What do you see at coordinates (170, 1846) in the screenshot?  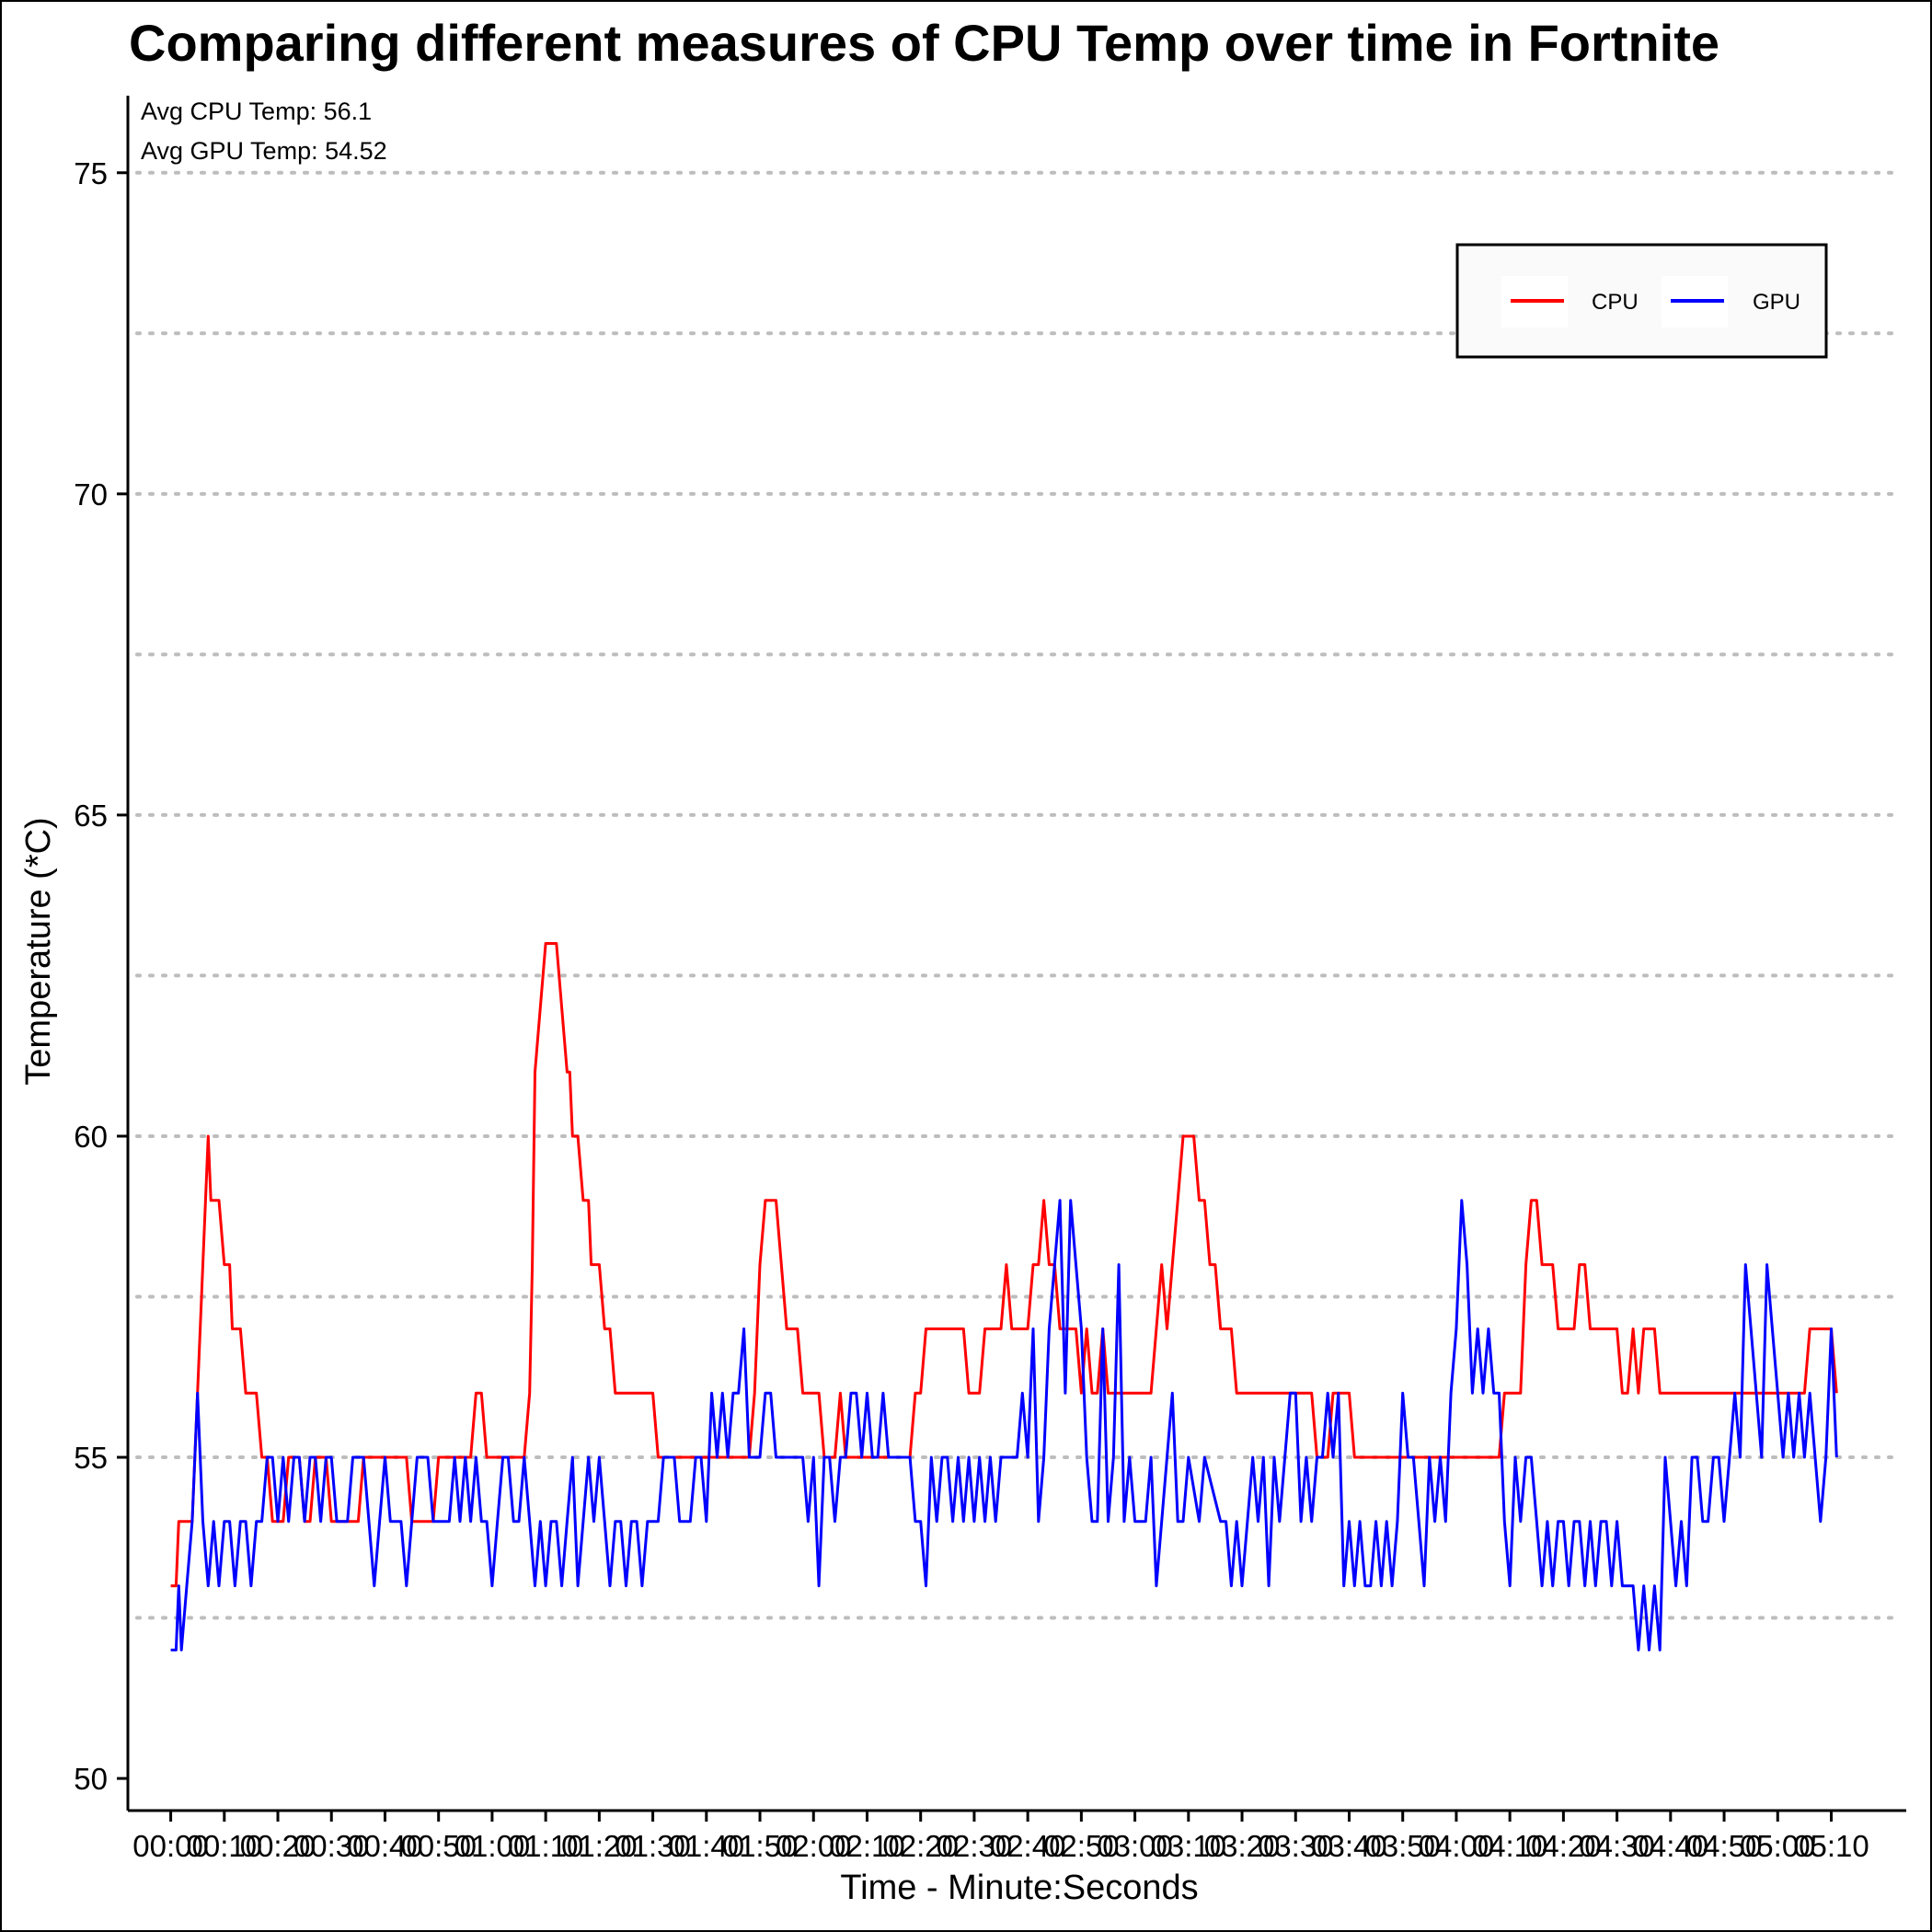 I see `x-tick-label: 00:00` at bounding box center [170, 1846].